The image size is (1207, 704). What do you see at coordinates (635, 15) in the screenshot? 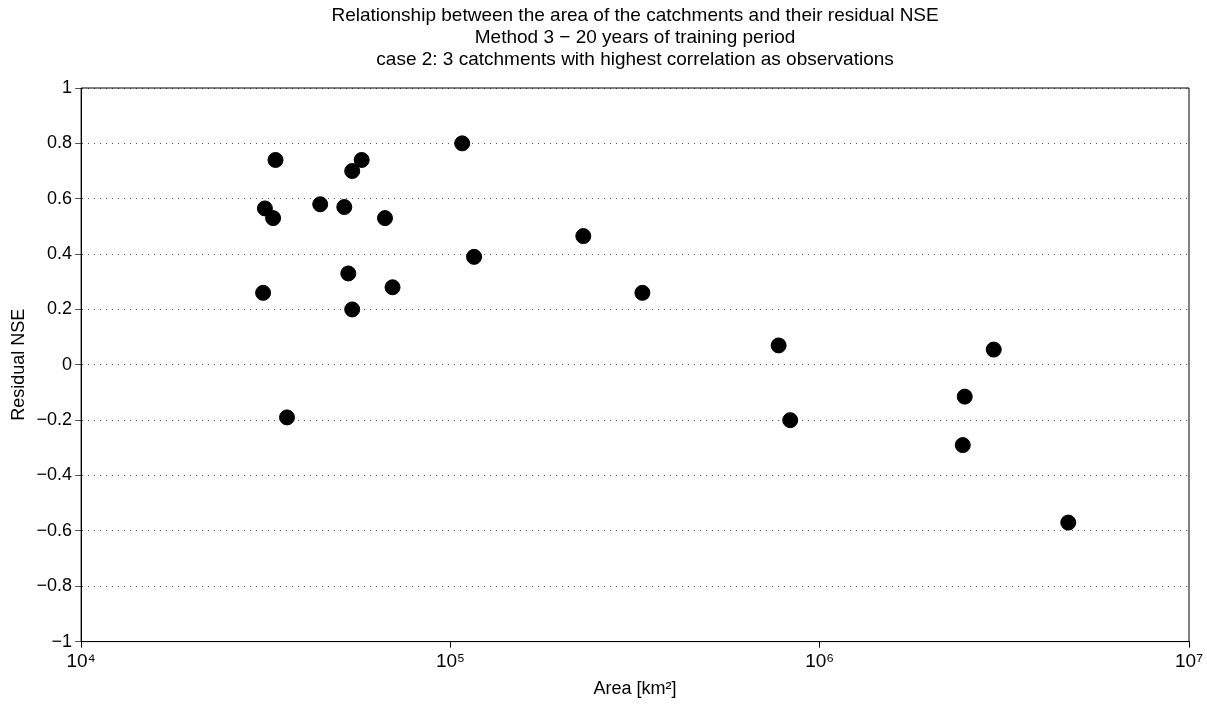
I see `chart-title: Relationship between the area of the catchments and their residual NSE` at bounding box center [635, 15].